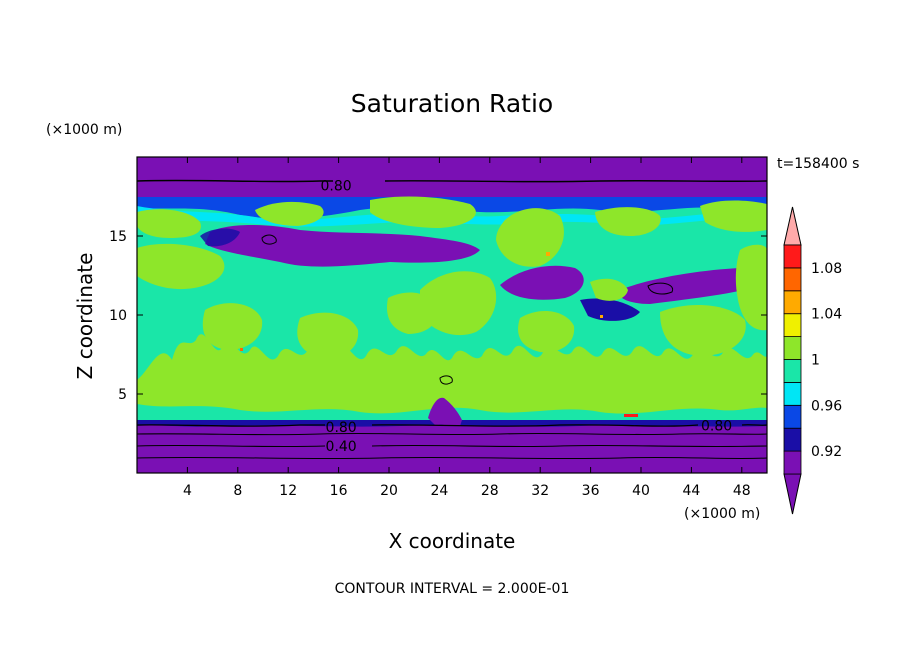 The image size is (904, 654). Describe the element at coordinates (85, 316) in the screenshot. I see `y-axis-title: Z coordinate` at that location.